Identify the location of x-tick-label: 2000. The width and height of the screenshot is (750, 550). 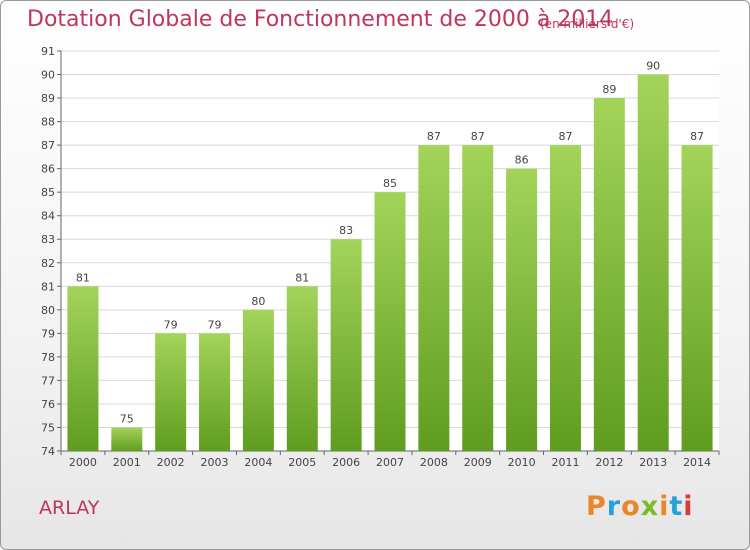
(83, 462).